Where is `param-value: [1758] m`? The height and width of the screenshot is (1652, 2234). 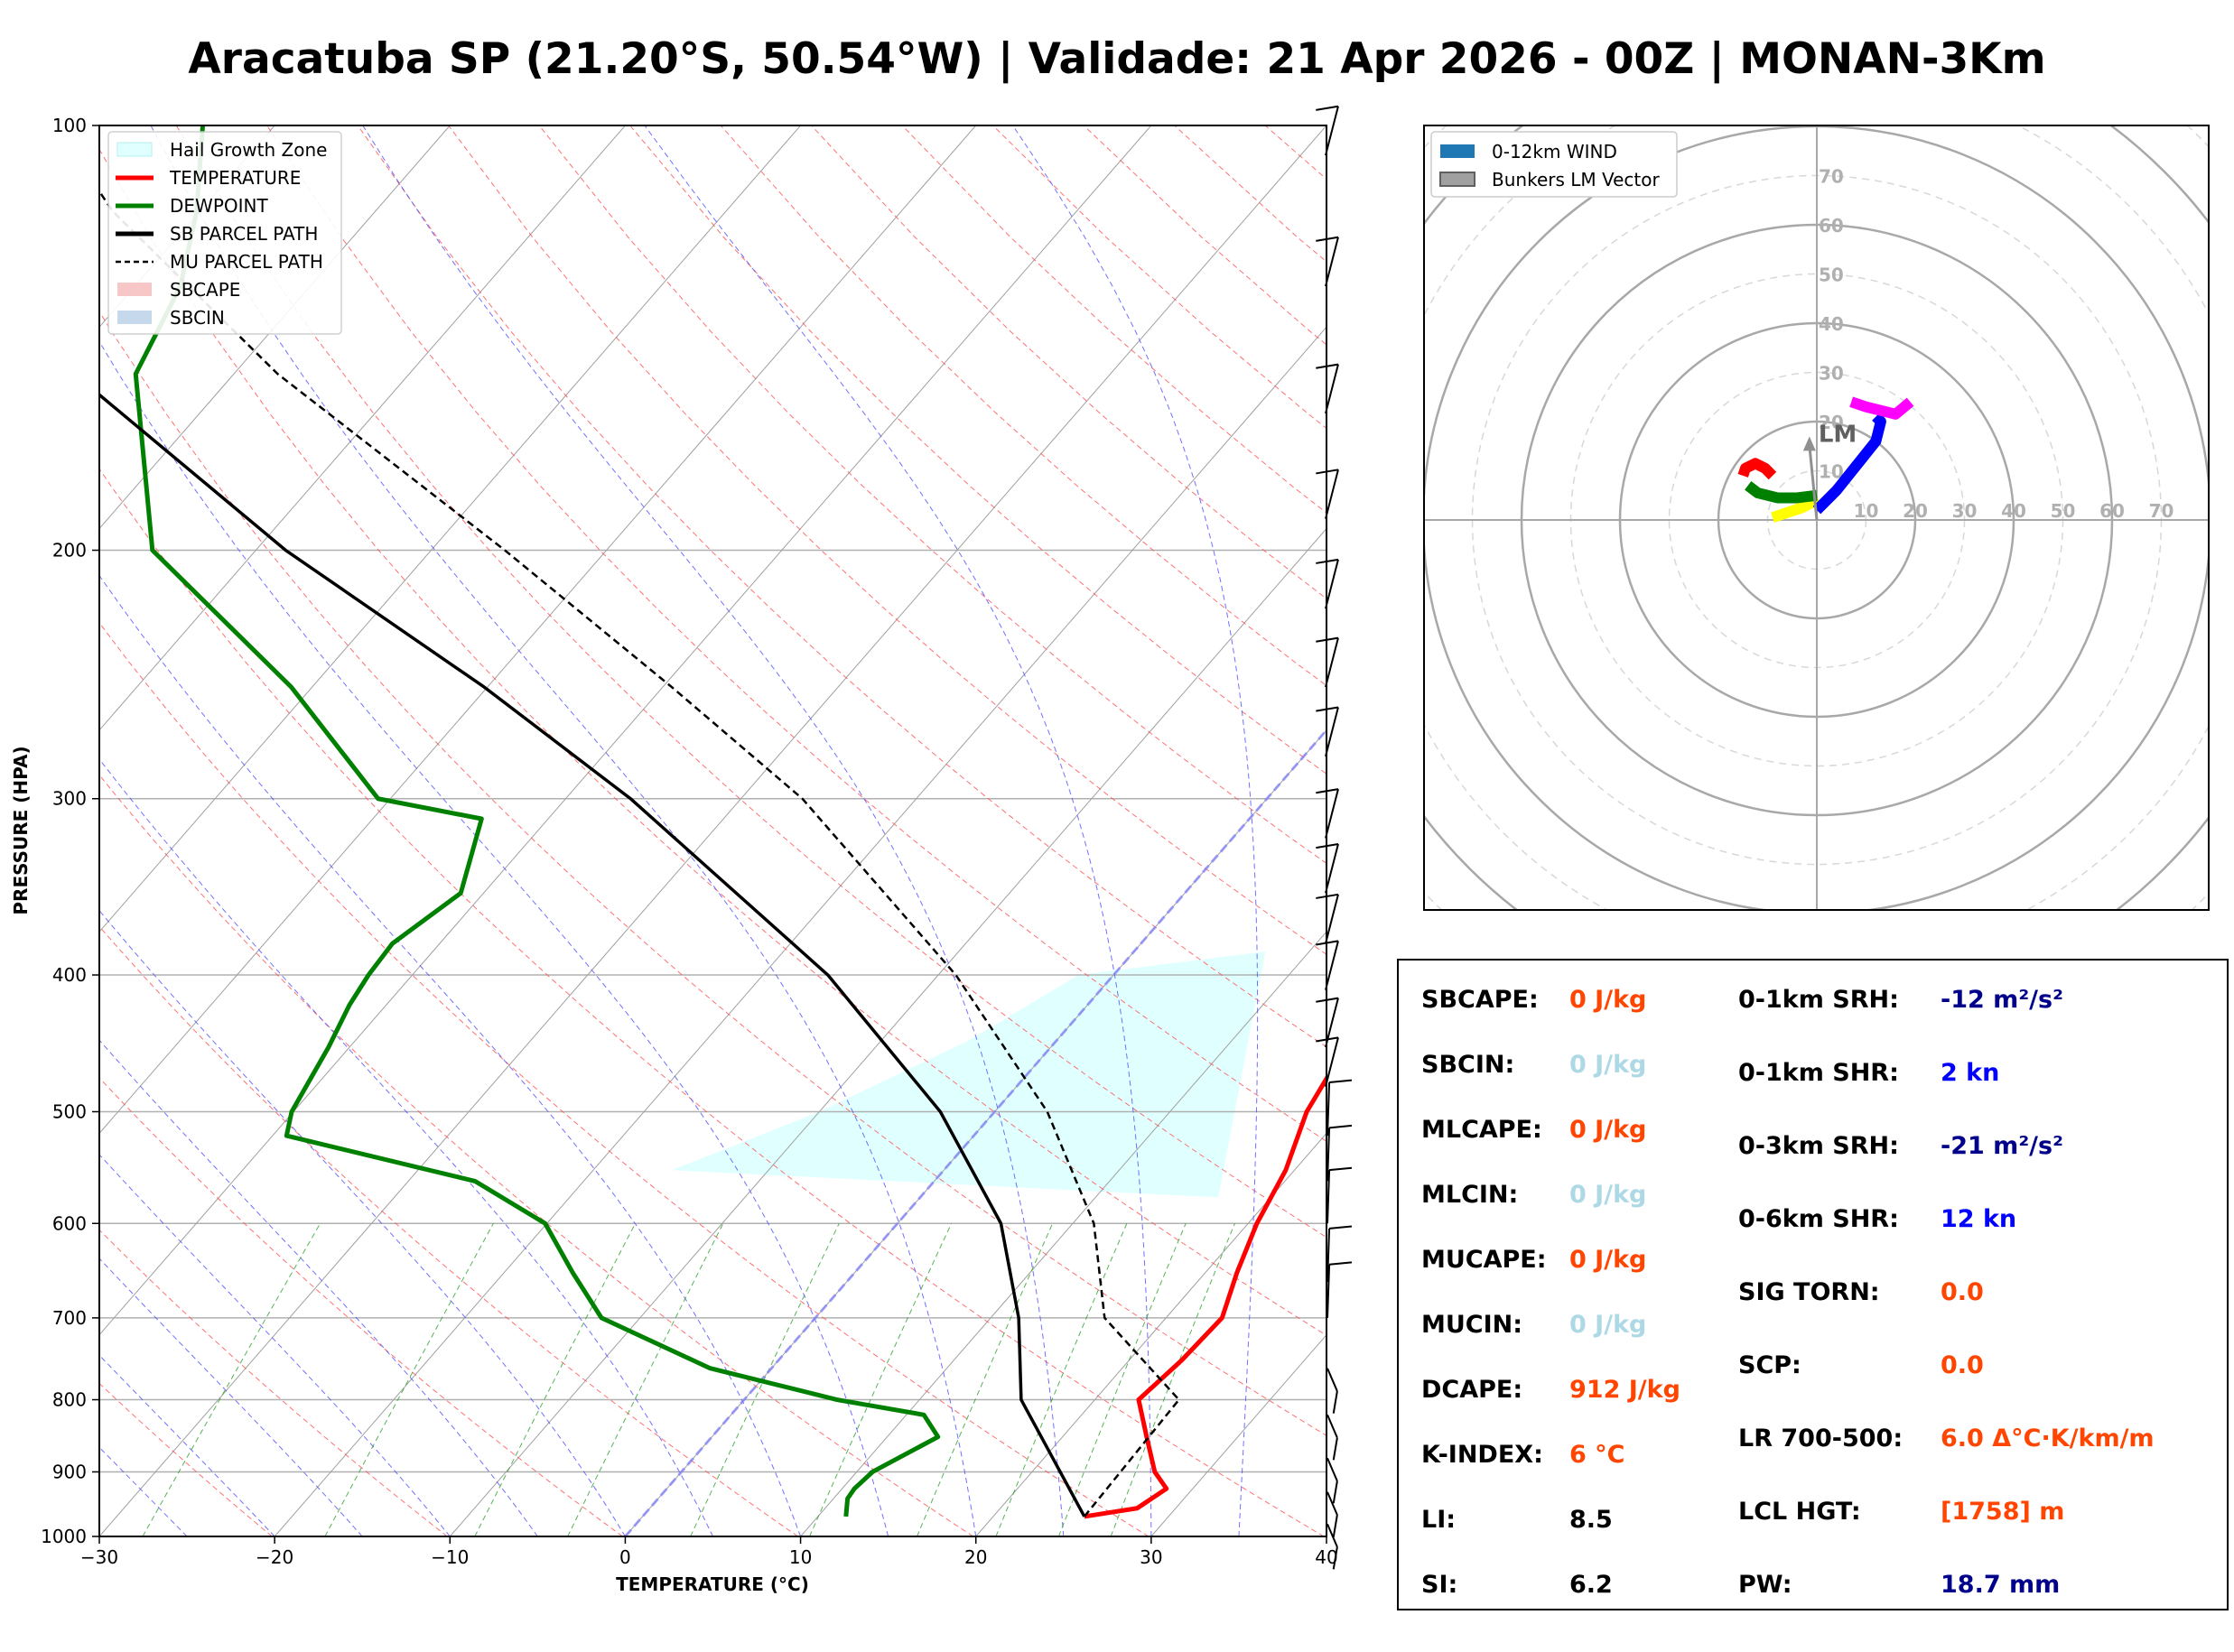
param-value: [1758] m is located at coordinates (2003, 1512).